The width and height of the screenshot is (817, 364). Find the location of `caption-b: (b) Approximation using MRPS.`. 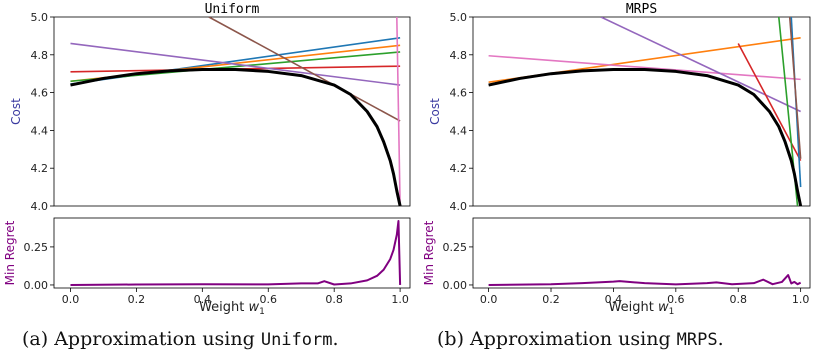

caption-b: (b) Approximation using MRPS. is located at coordinates (580, 339).